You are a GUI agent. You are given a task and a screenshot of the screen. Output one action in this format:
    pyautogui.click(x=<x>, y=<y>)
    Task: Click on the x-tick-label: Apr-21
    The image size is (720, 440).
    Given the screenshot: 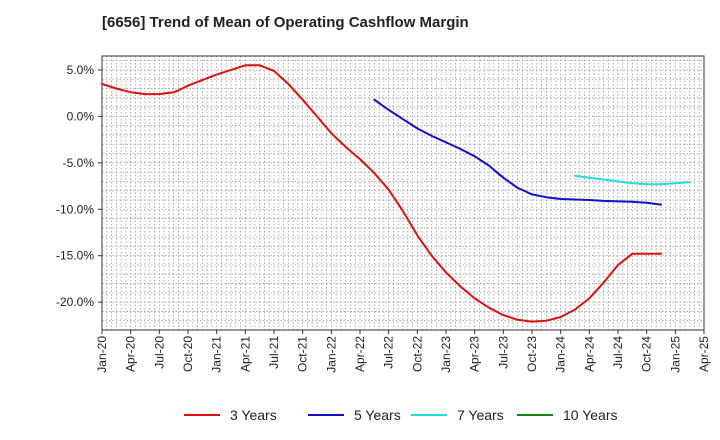 What is the action you would take?
    pyautogui.click(x=245, y=354)
    